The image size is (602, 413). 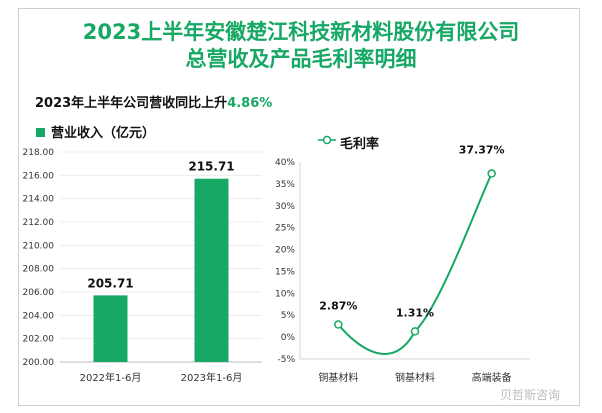 I want to click on subtitle-prefix: 2023年上半年公司营收同比上升, so click(x=131, y=103).